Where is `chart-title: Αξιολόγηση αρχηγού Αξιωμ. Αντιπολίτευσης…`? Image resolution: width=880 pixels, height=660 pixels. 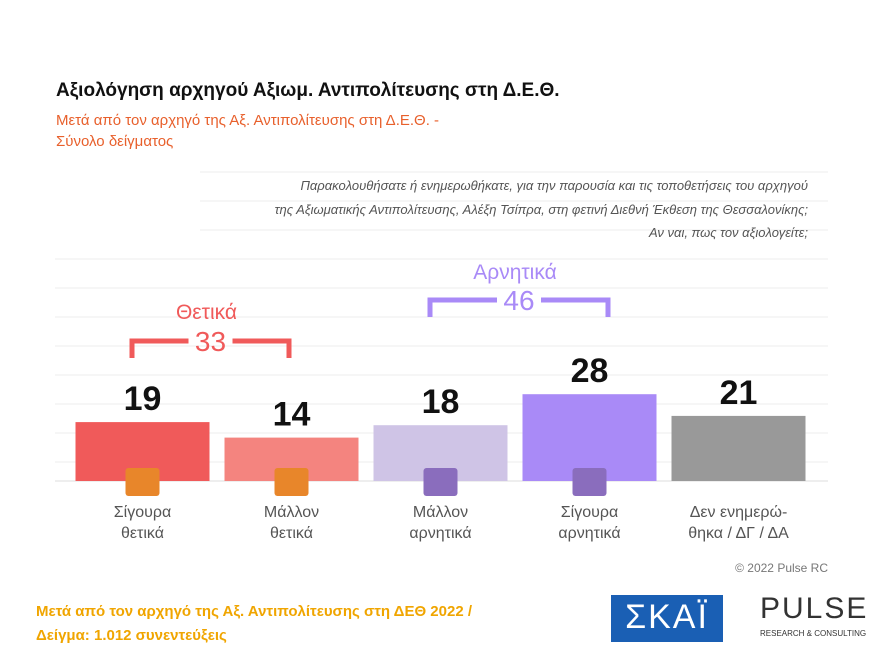
chart-title: Αξιολόγηση αρχηγού Αξιωμ. Αντιπολίτευσης… is located at coordinates (308, 90).